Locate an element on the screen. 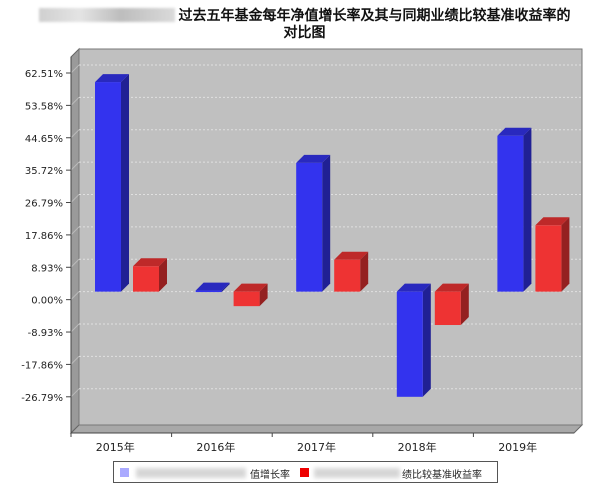 The image size is (609, 489). y-tick-label: -26.79% is located at coordinates (42, 398).